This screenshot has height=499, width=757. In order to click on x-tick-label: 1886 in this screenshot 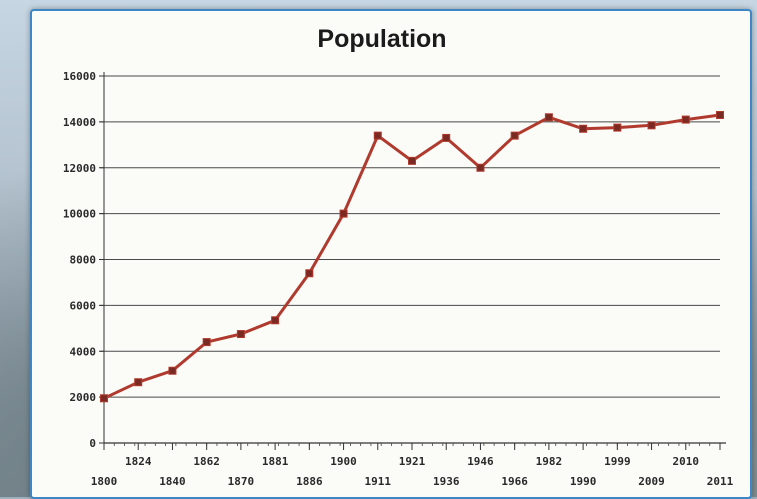, I will do `click(309, 481)`.